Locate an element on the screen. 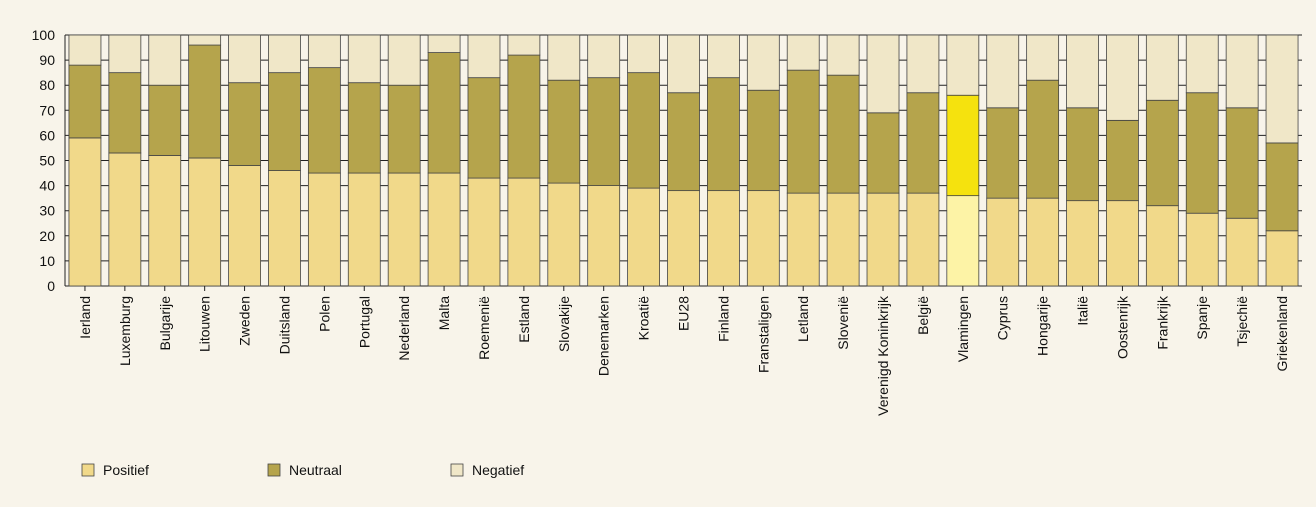 The height and width of the screenshot is (507, 1316). x-tick-label: Luxemburg is located at coordinates (125, 331).